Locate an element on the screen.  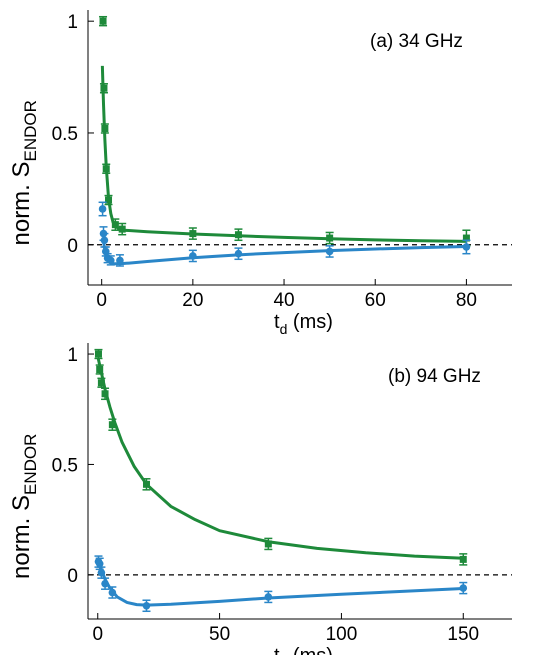
x-tick-label: 100 is located at coordinates (342, 634).